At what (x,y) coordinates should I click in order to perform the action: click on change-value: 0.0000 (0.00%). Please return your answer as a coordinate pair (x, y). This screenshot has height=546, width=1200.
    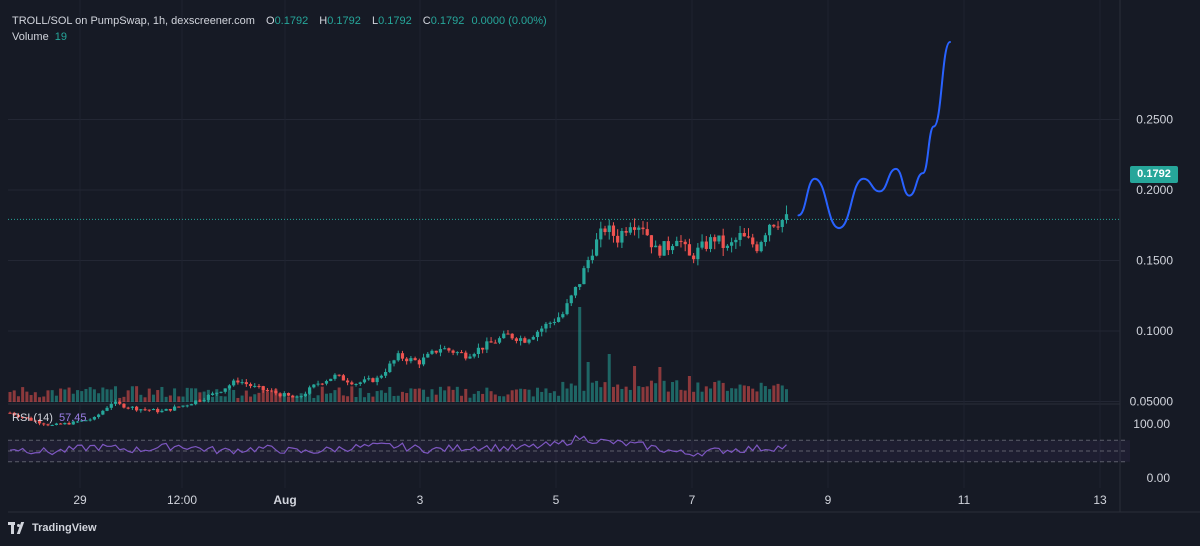
    Looking at the image, I should click on (509, 21).